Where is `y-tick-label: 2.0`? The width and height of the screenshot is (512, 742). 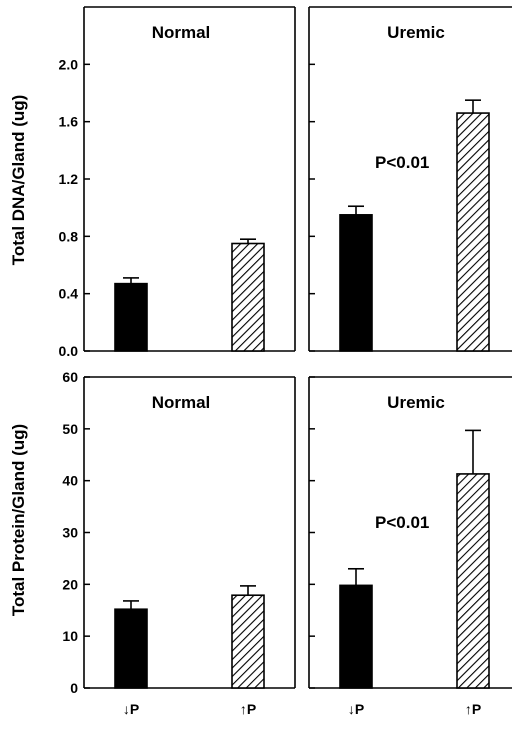 y-tick-label: 2.0 is located at coordinates (69, 64).